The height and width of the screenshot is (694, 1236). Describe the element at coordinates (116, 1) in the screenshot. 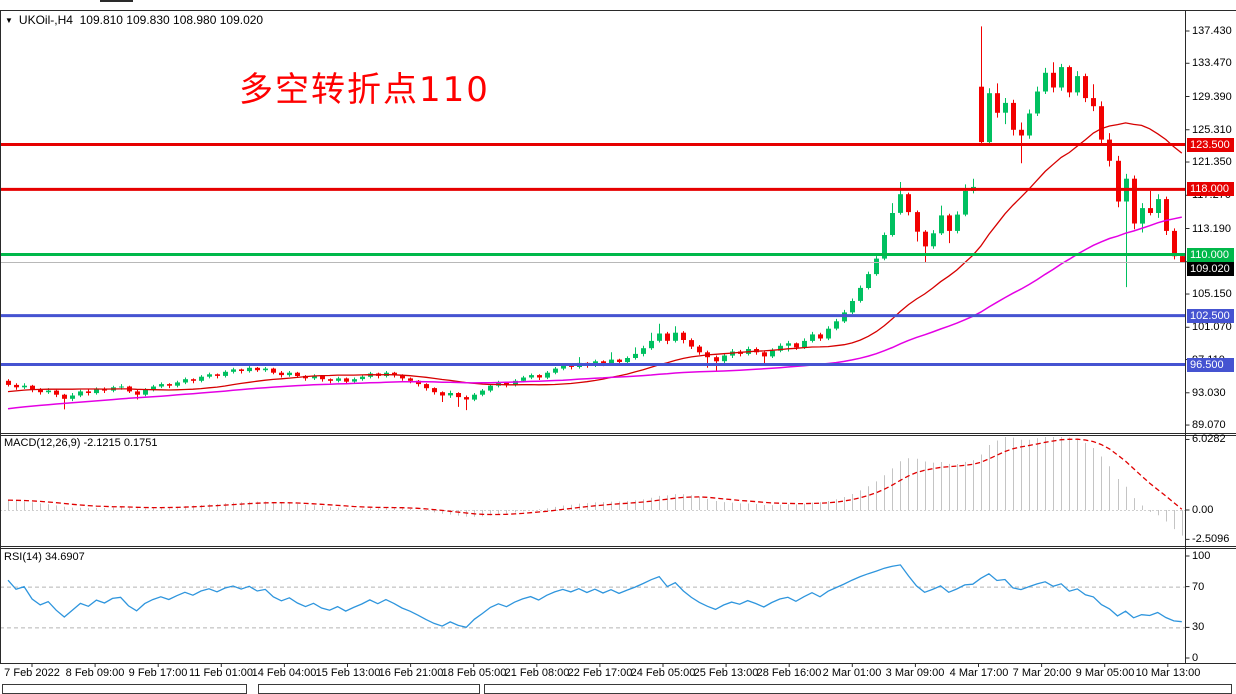

I see `window-edge-marker` at that location.